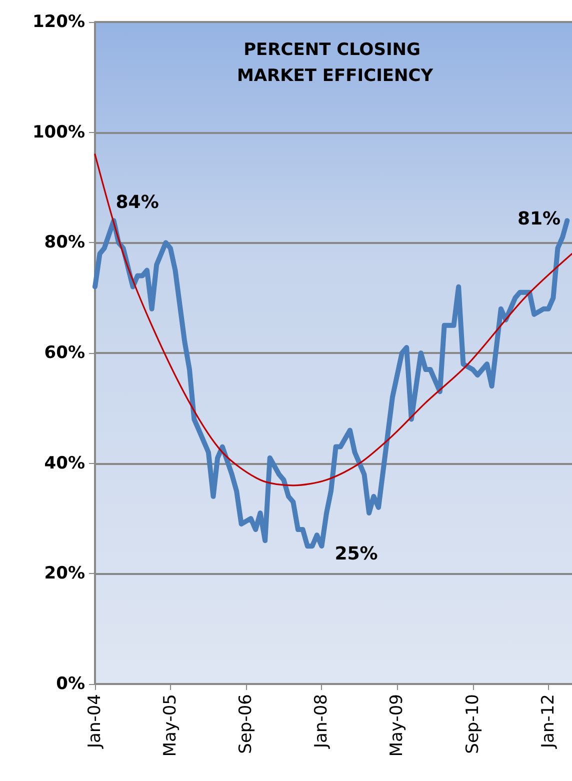 The width and height of the screenshot is (572, 781). What do you see at coordinates (335, 63) in the screenshot?
I see `text: PERCENT CLOSING MARKET EFFICIENCY` at bounding box center [335, 63].